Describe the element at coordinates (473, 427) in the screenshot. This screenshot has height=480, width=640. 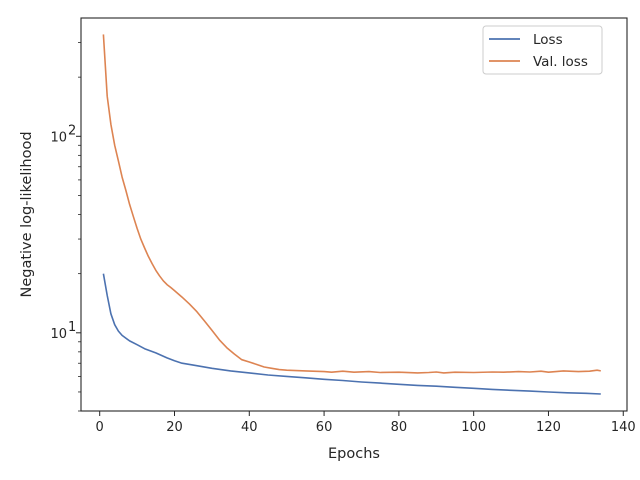
I see `x-tick-label: 100` at that location.